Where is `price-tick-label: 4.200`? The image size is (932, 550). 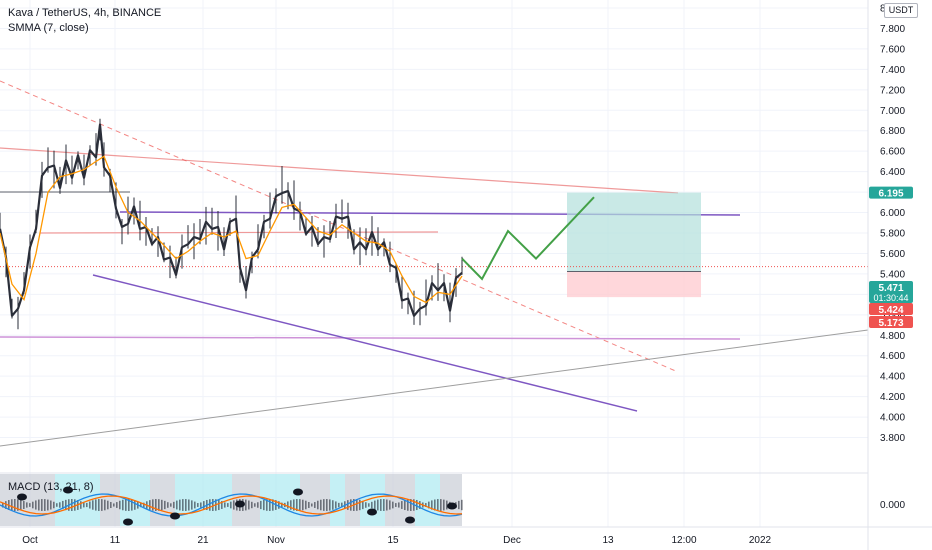 price-tick-label: 4.200 is located at coordinates (892, 397).